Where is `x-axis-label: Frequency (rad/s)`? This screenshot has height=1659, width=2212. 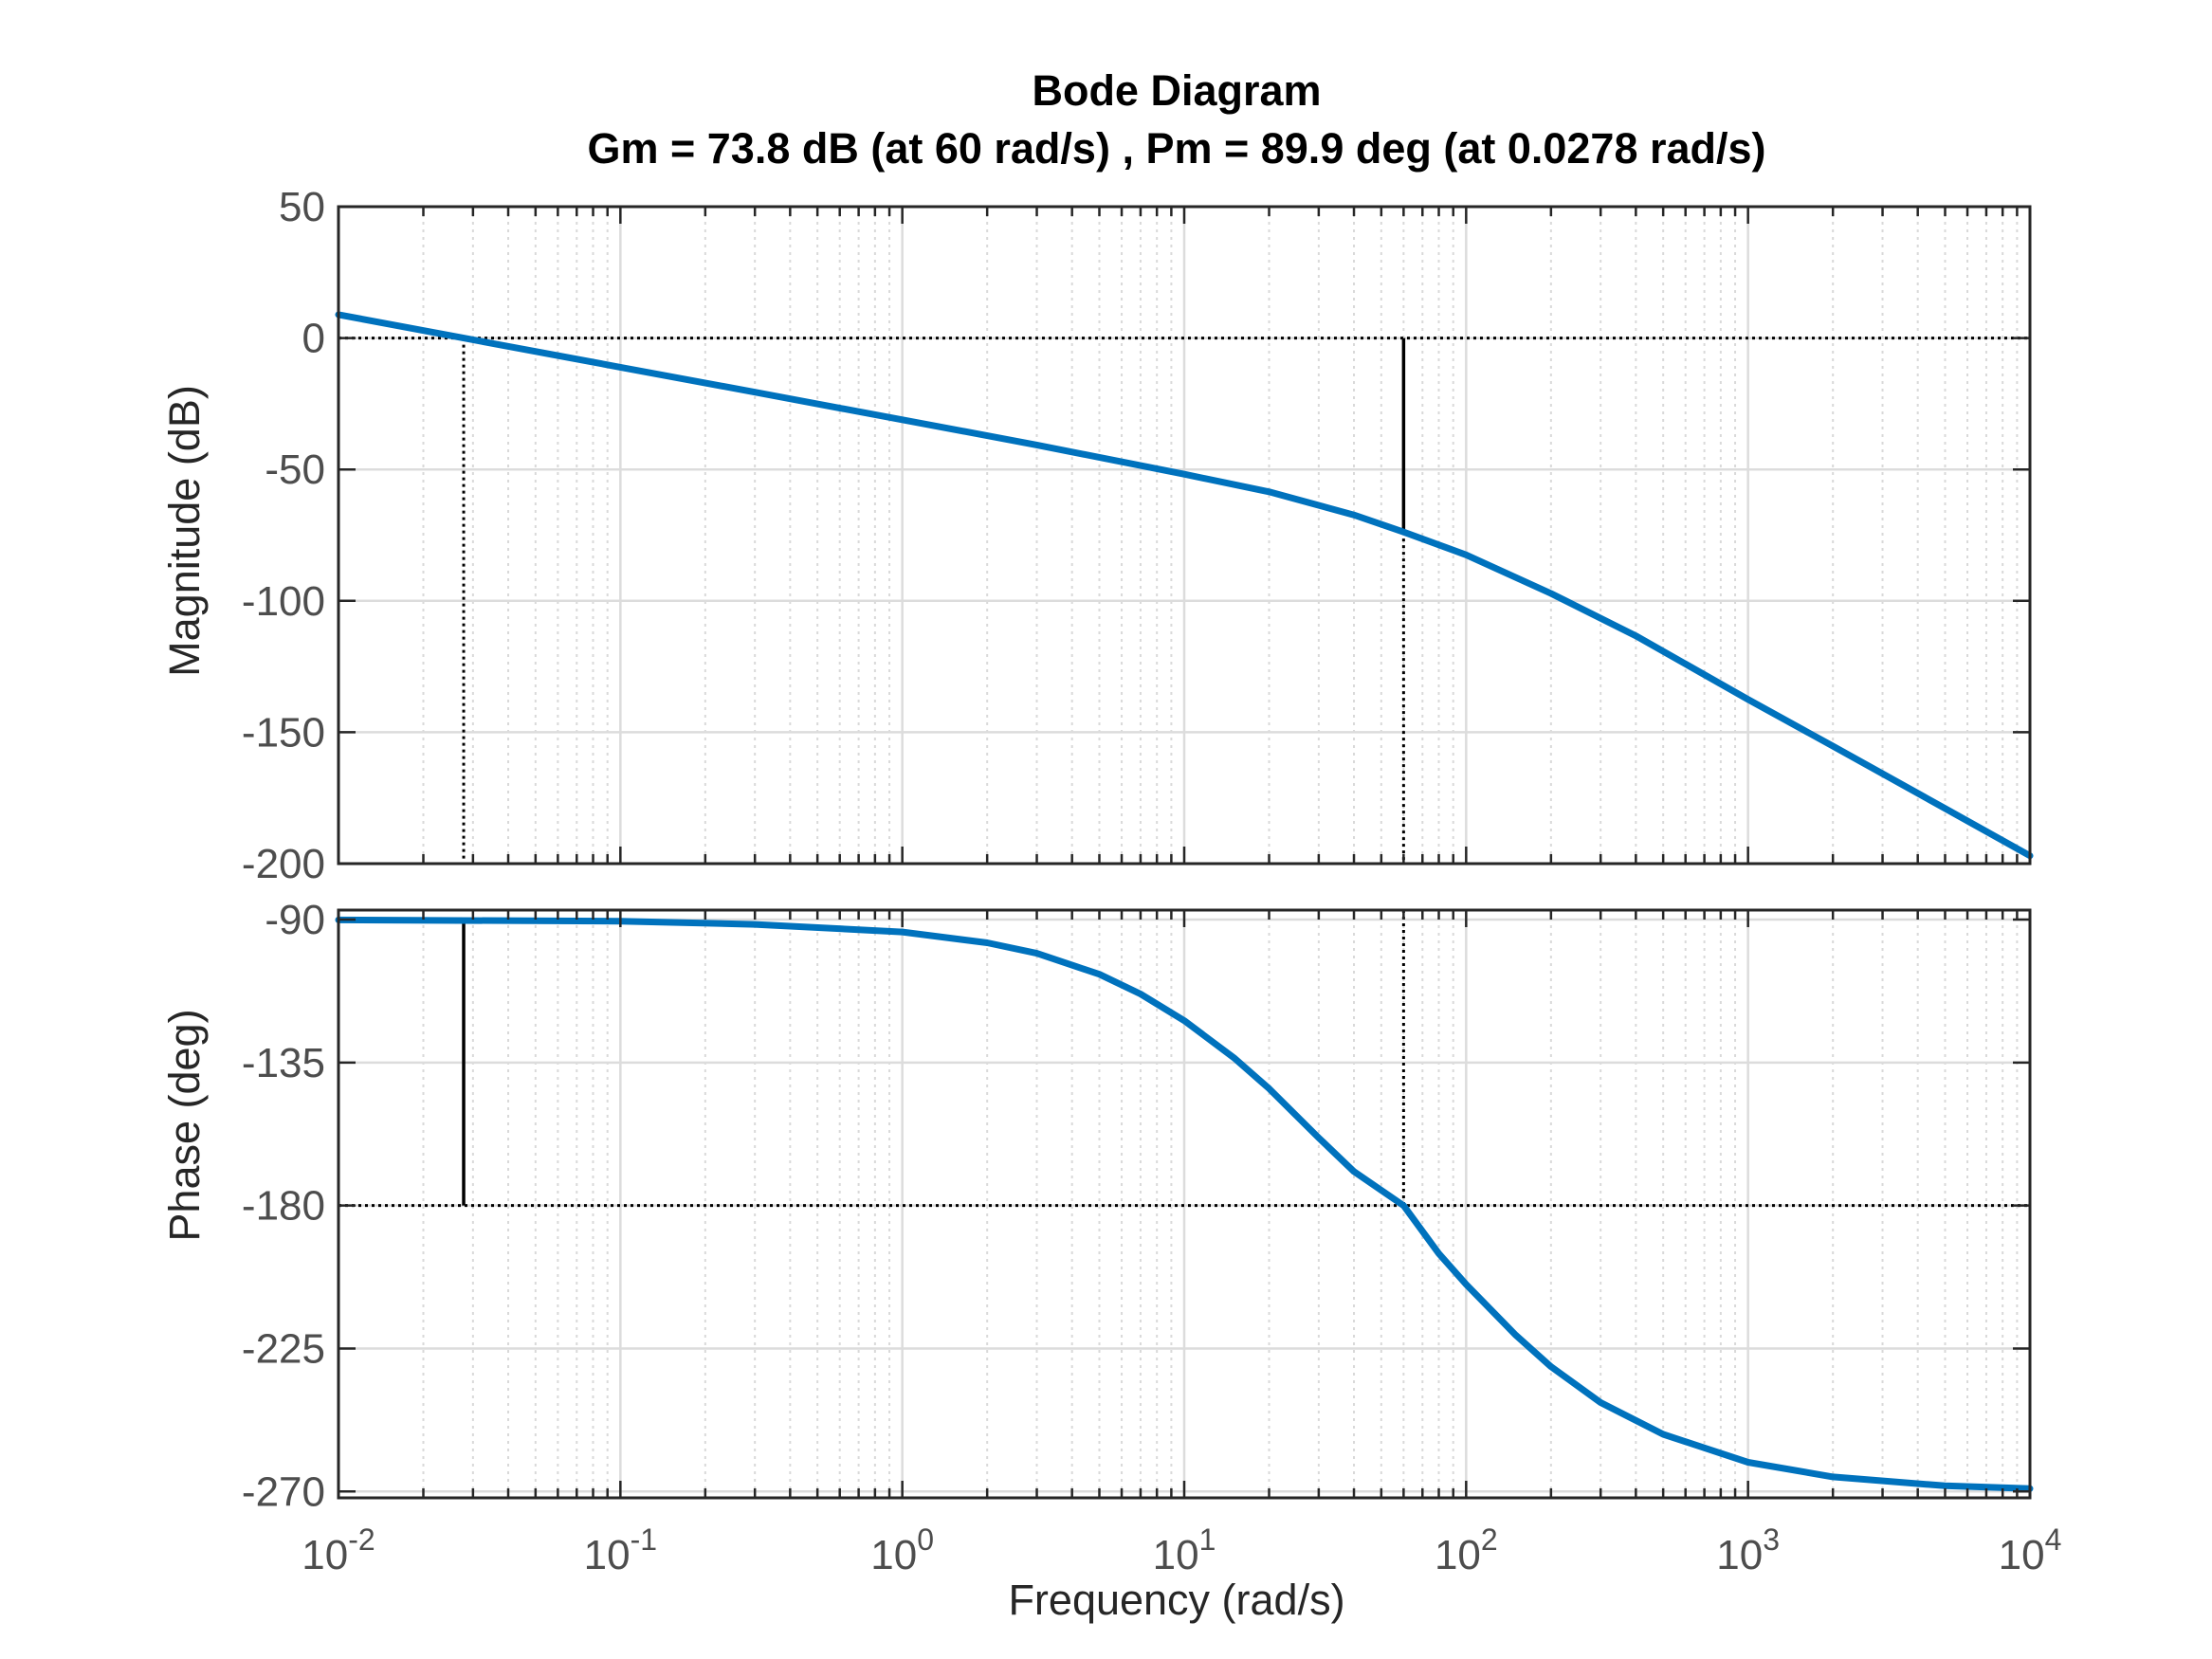 x-axis-label: Frequency (rad/s) is located at coordinates (1176, 1600).